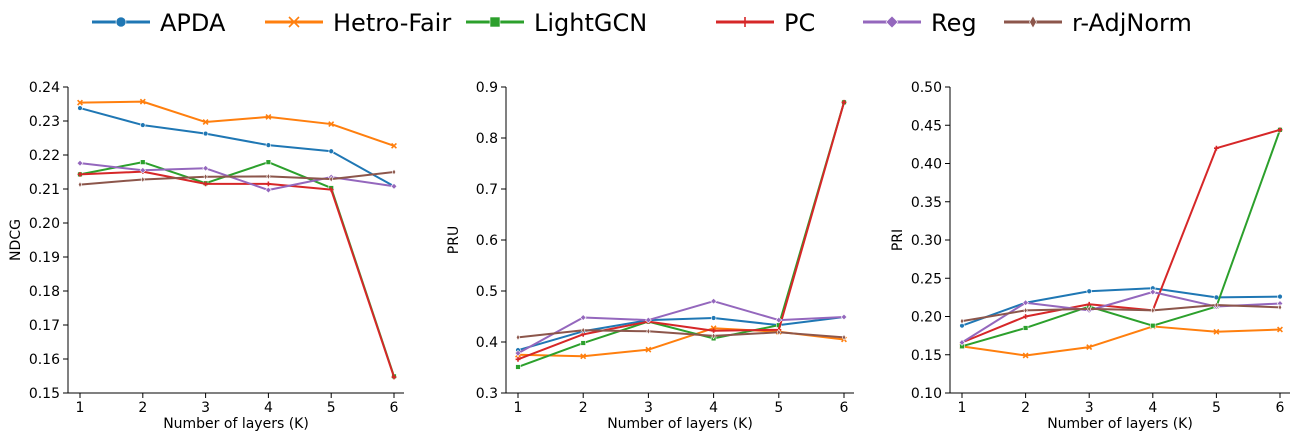  Describe the element at coordinates (44, 258) in the screenshot. I see `y-tick-label: 0.19` at that location.